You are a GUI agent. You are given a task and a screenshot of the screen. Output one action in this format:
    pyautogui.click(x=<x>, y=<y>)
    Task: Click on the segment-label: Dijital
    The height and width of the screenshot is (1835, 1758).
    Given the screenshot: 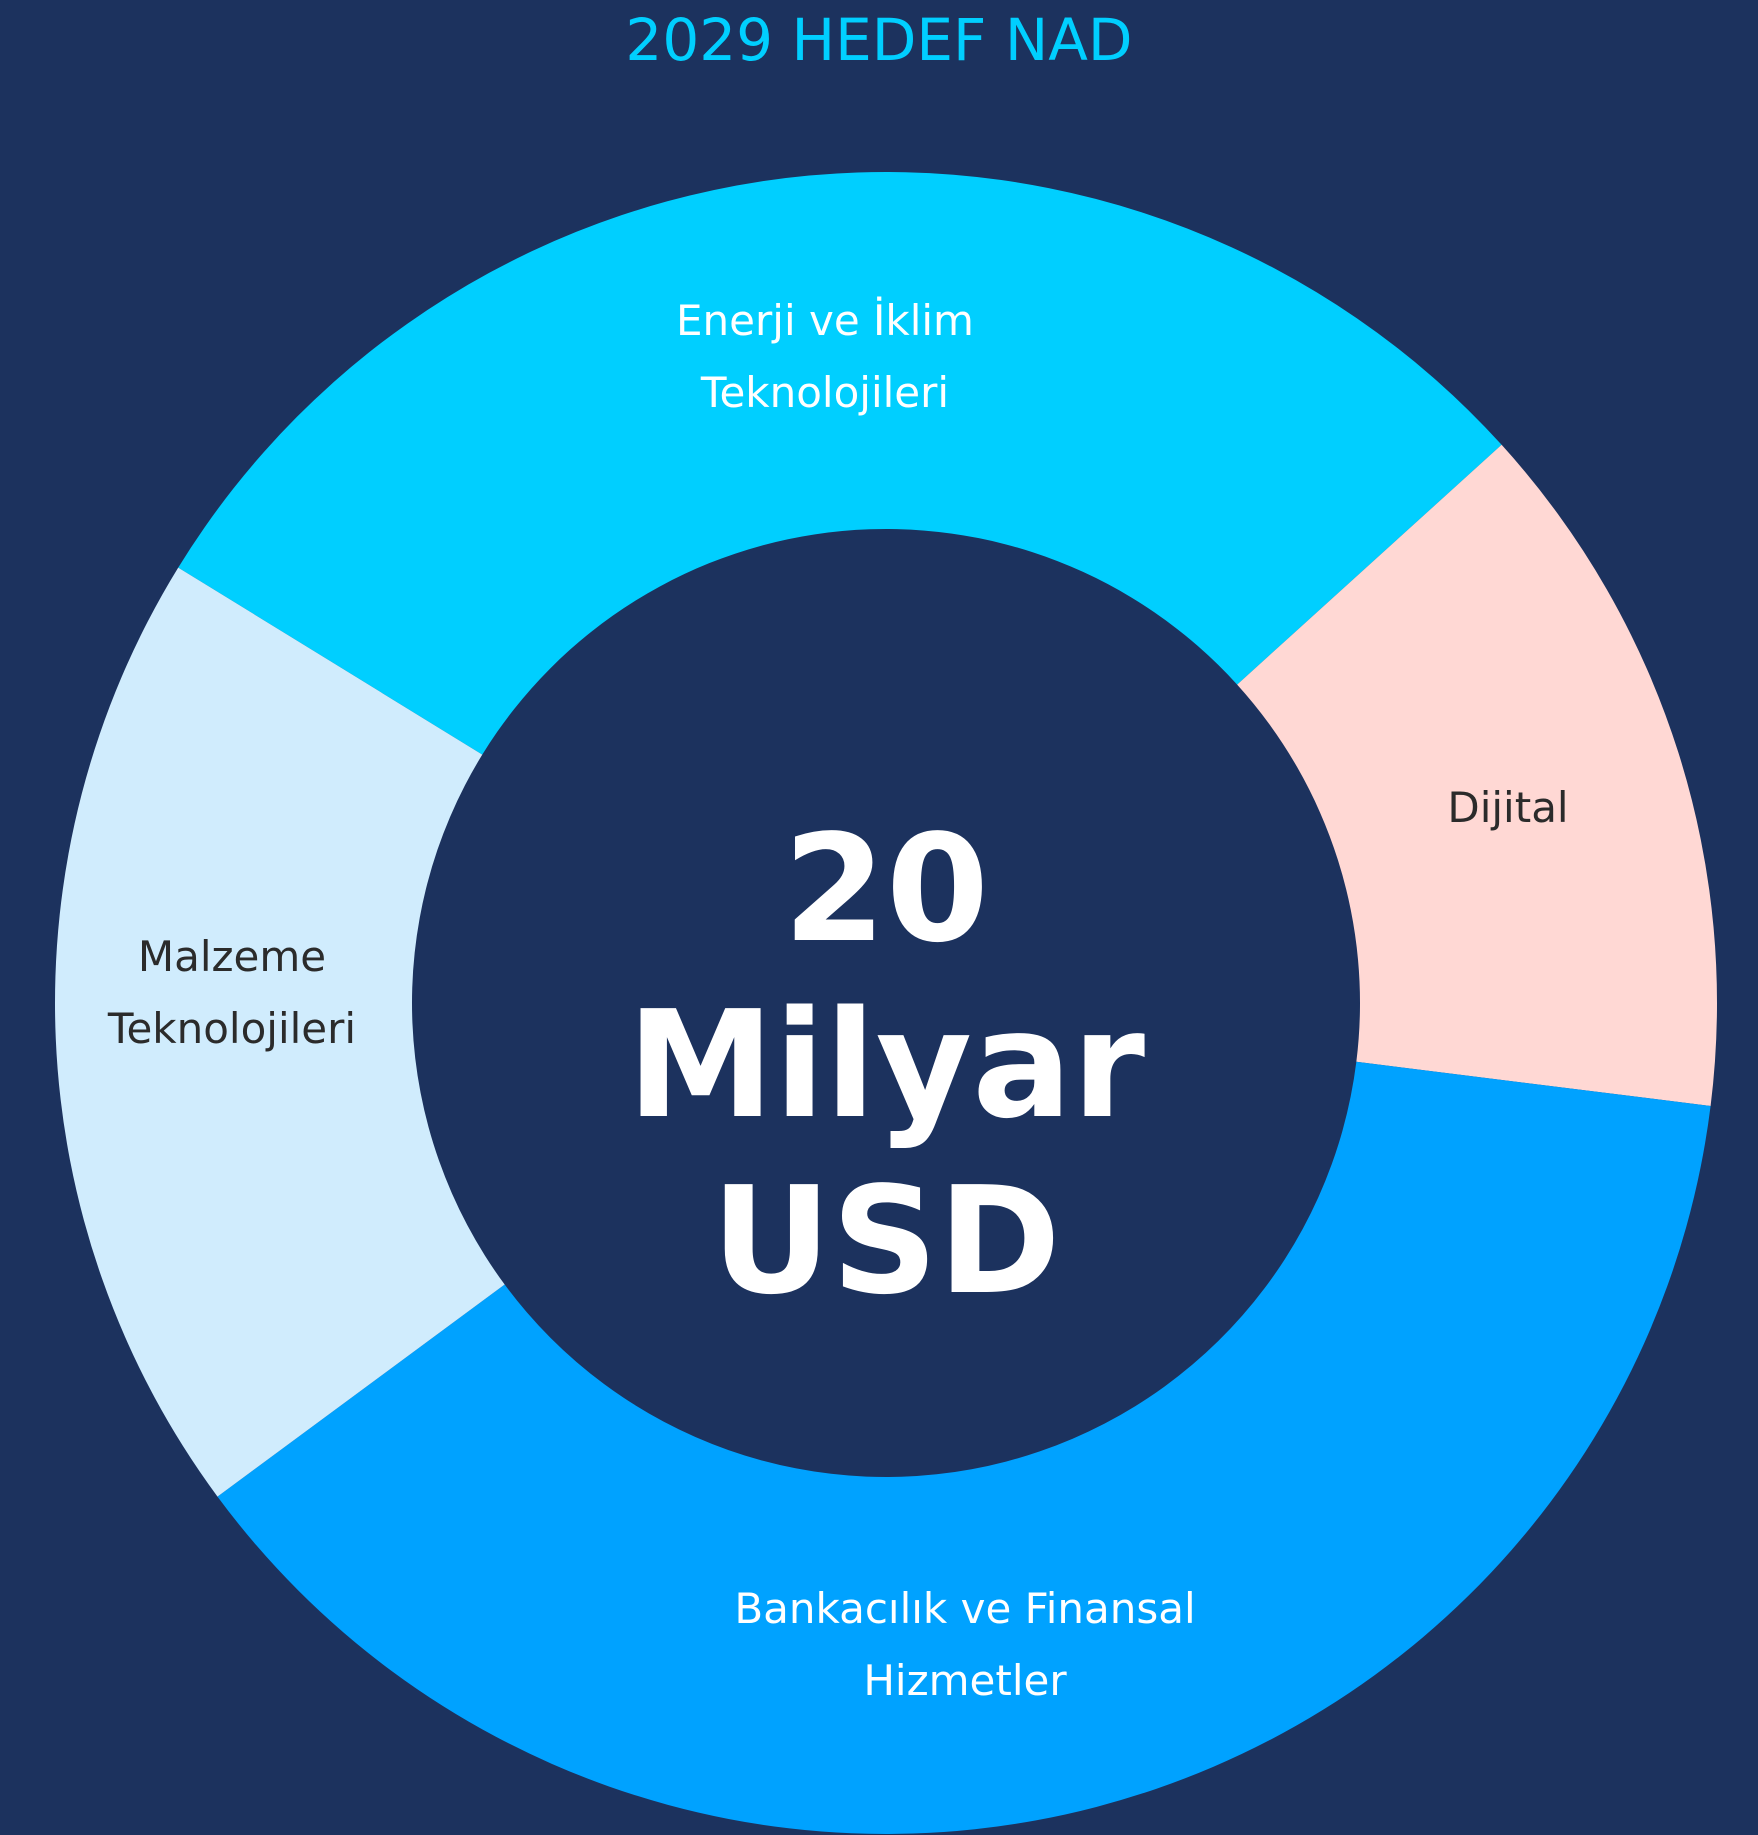 What is the action you would take?
    pyautogui.click(x=1508, y=807)
    